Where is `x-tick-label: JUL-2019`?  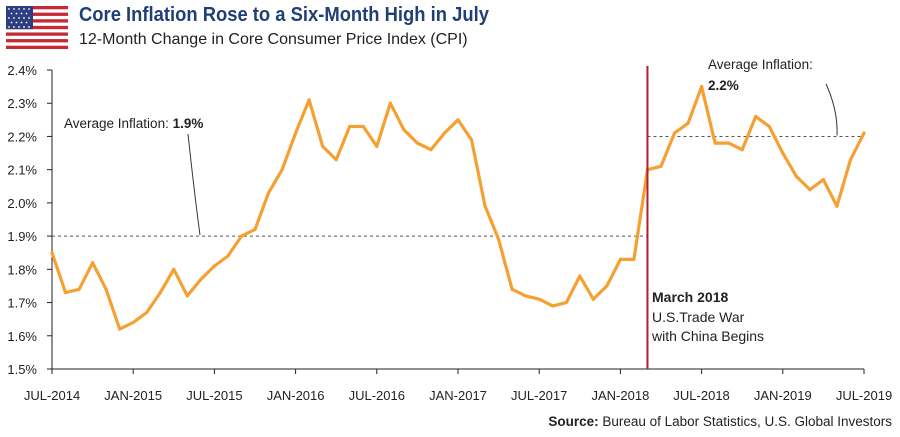 x-tick-label: JUL-2019 is located at coordinates (864, 395).